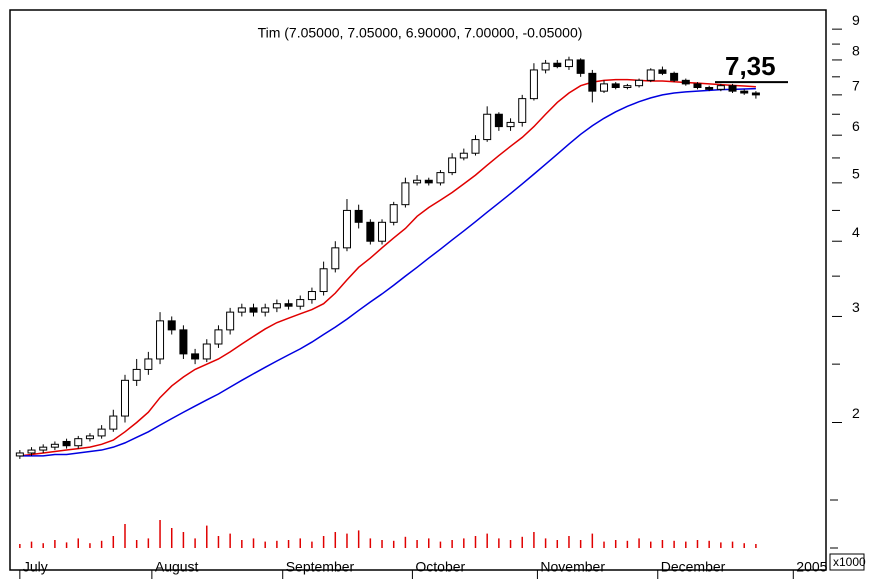 This screenshot has height=584, width=891. I want to click on volume-label: x1000, so click(849, 562).